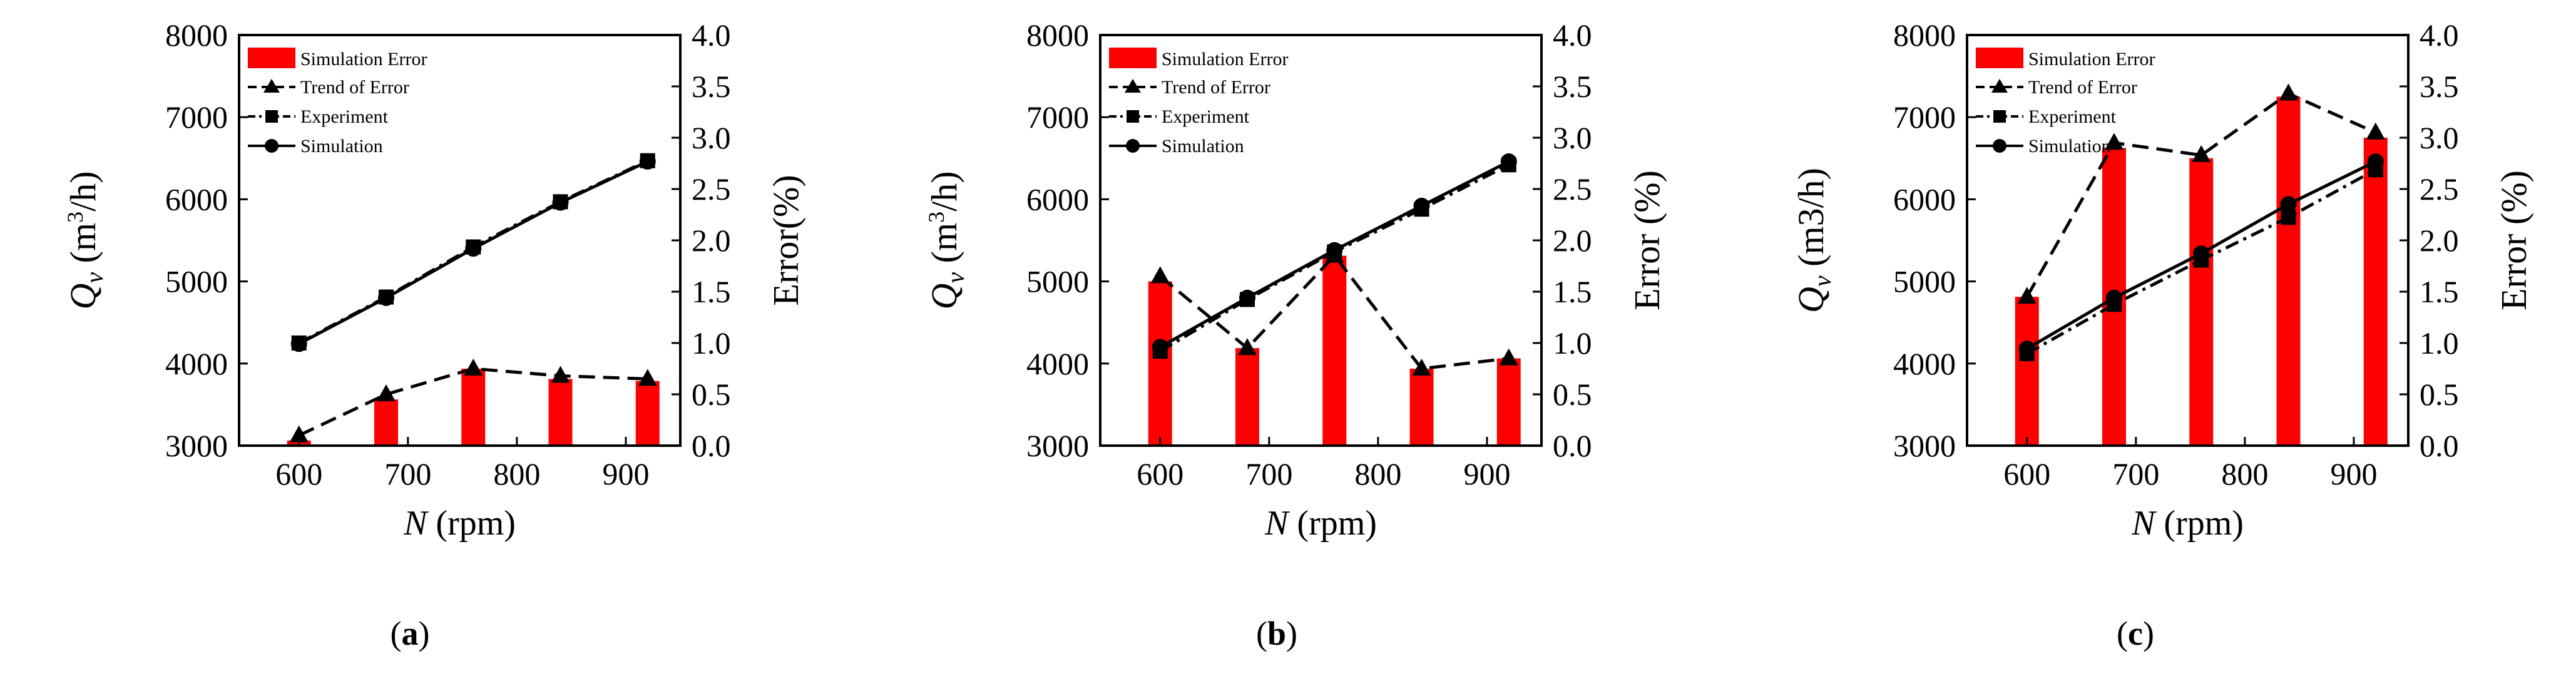 This screenshot has width=2576, height=676. What do you see at coordinates (936, 217) in the screenshot?
I see `y-left-sup: 3` at bounding box center [936, 217].